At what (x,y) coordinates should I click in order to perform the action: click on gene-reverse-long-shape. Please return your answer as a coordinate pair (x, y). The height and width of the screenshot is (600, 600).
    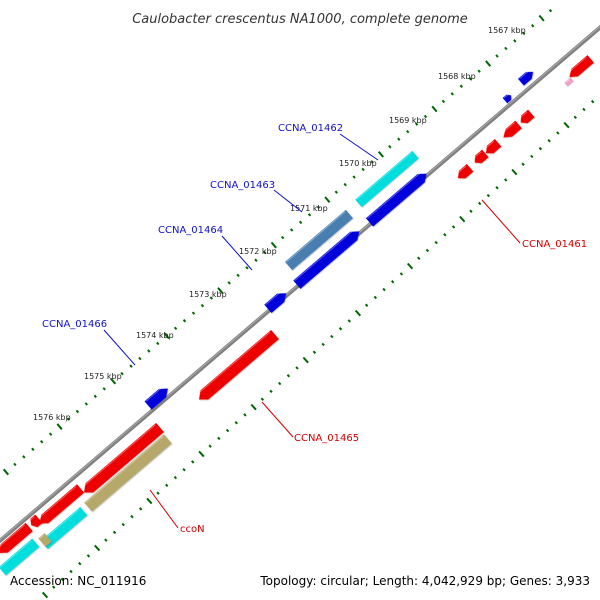
    Looking at the image, I should click on (122, 459).